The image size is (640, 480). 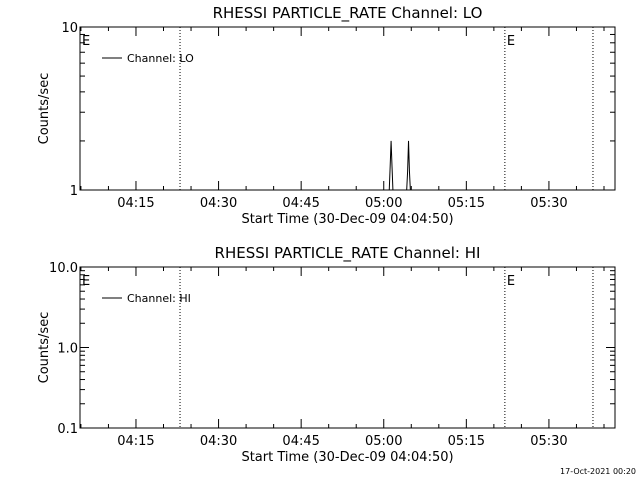 I want to click on y-tick-label: 1.0, so click(x=67, y=349).